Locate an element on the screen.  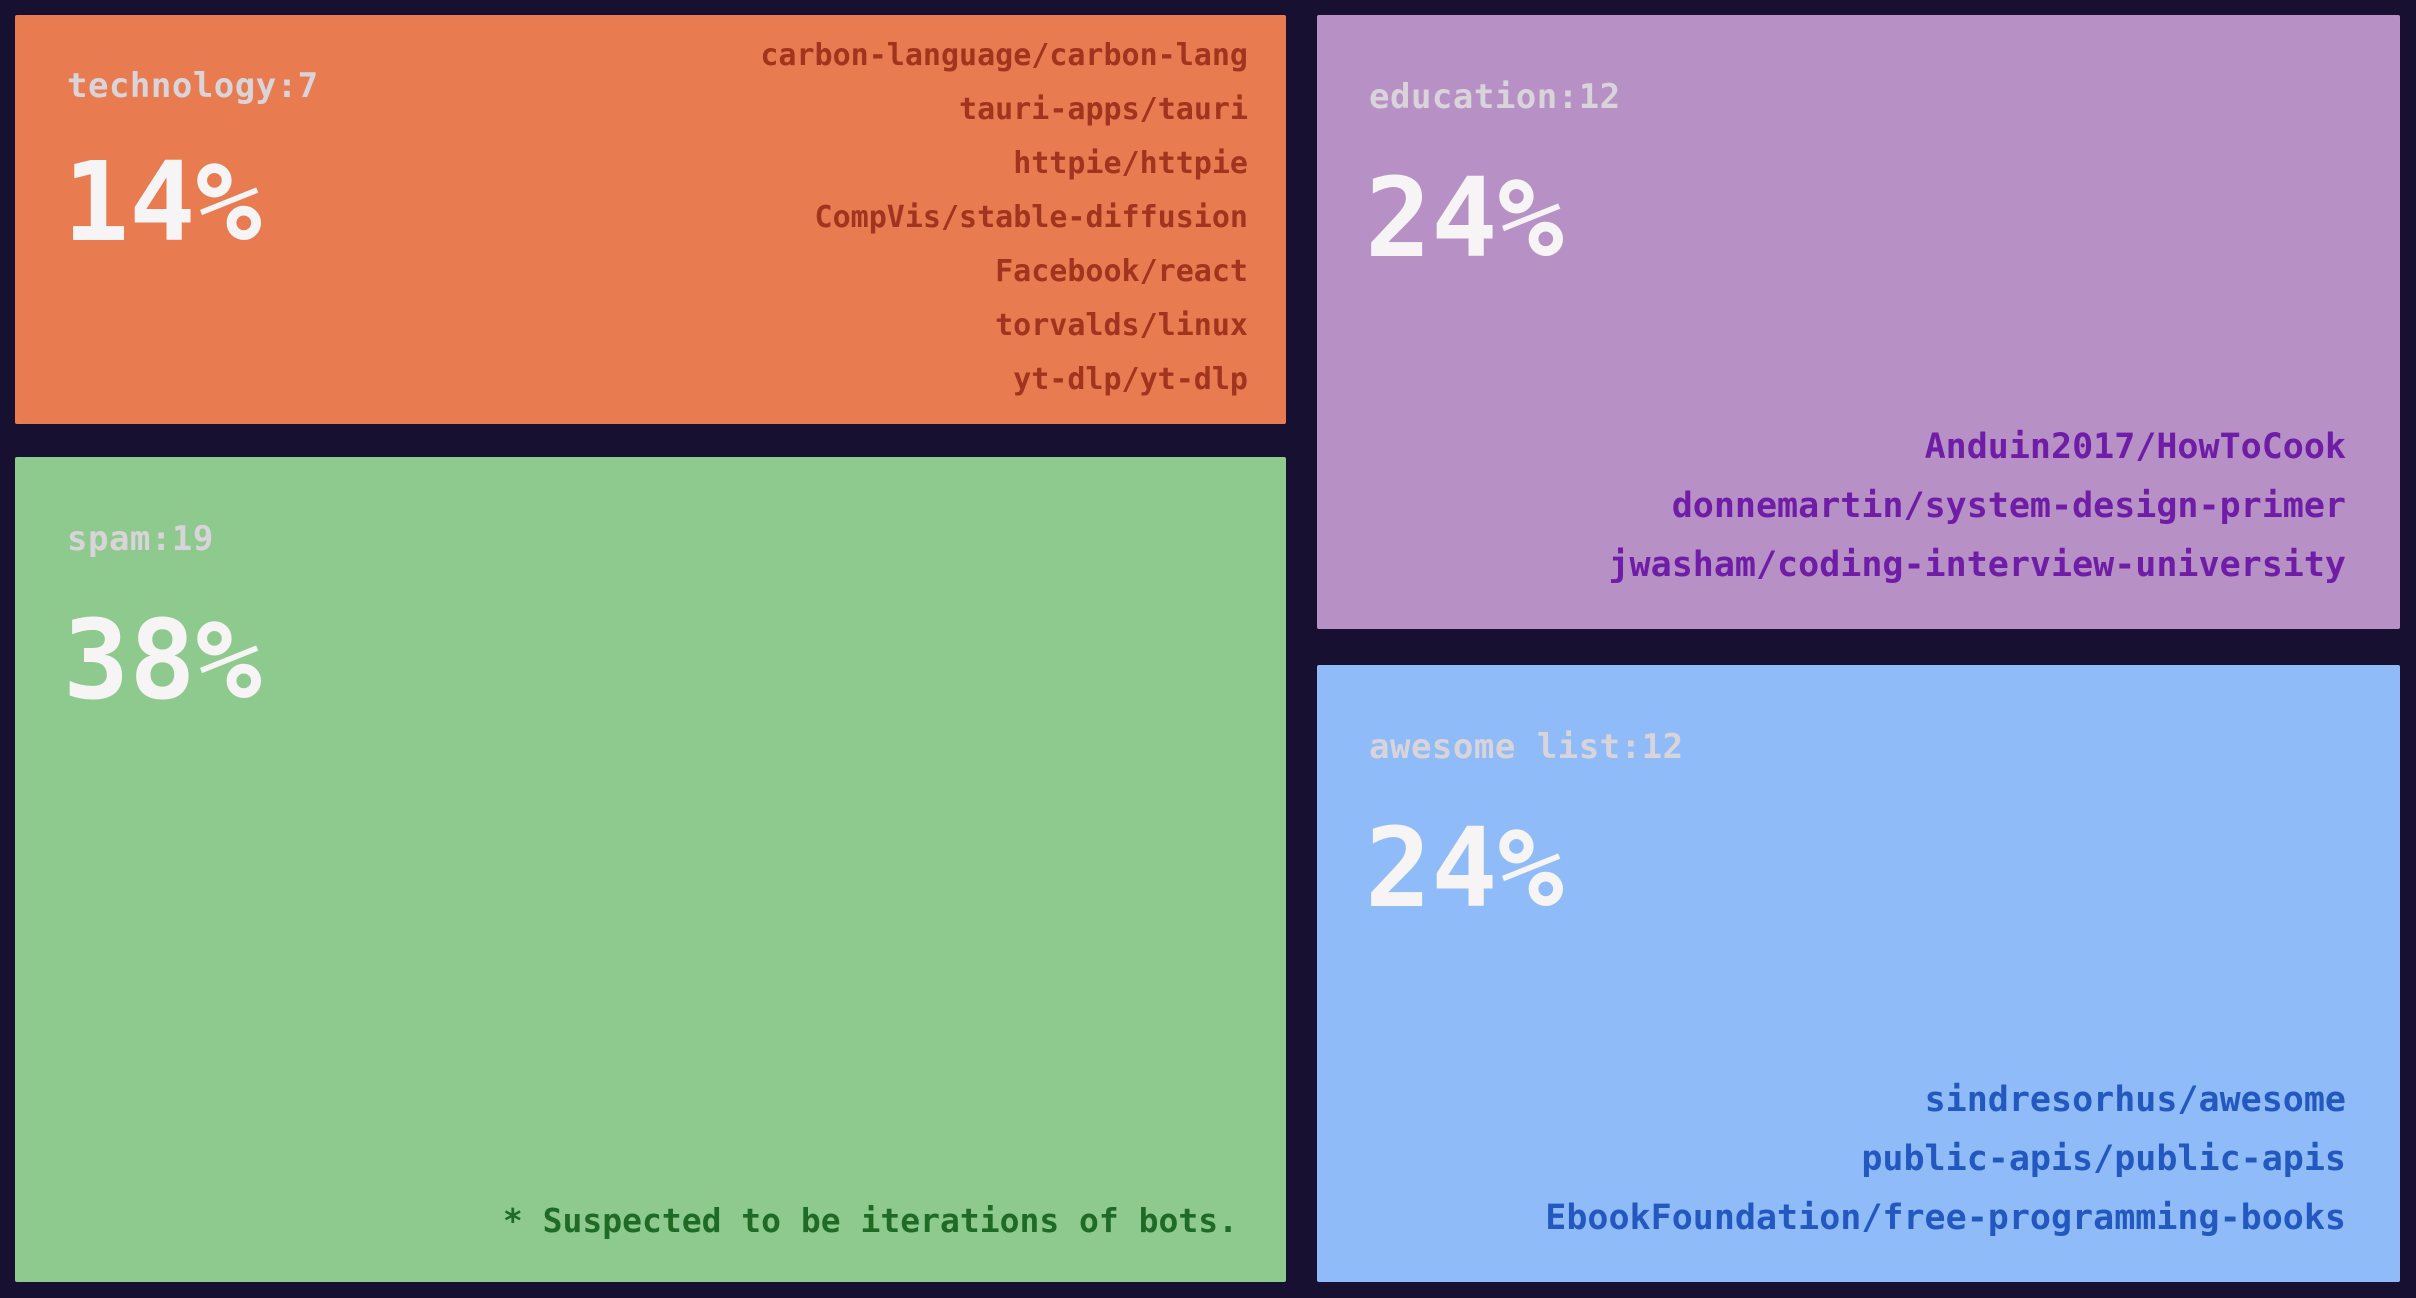
percent-value-awesome-list: 24% is located at coordinates (1464, 868).